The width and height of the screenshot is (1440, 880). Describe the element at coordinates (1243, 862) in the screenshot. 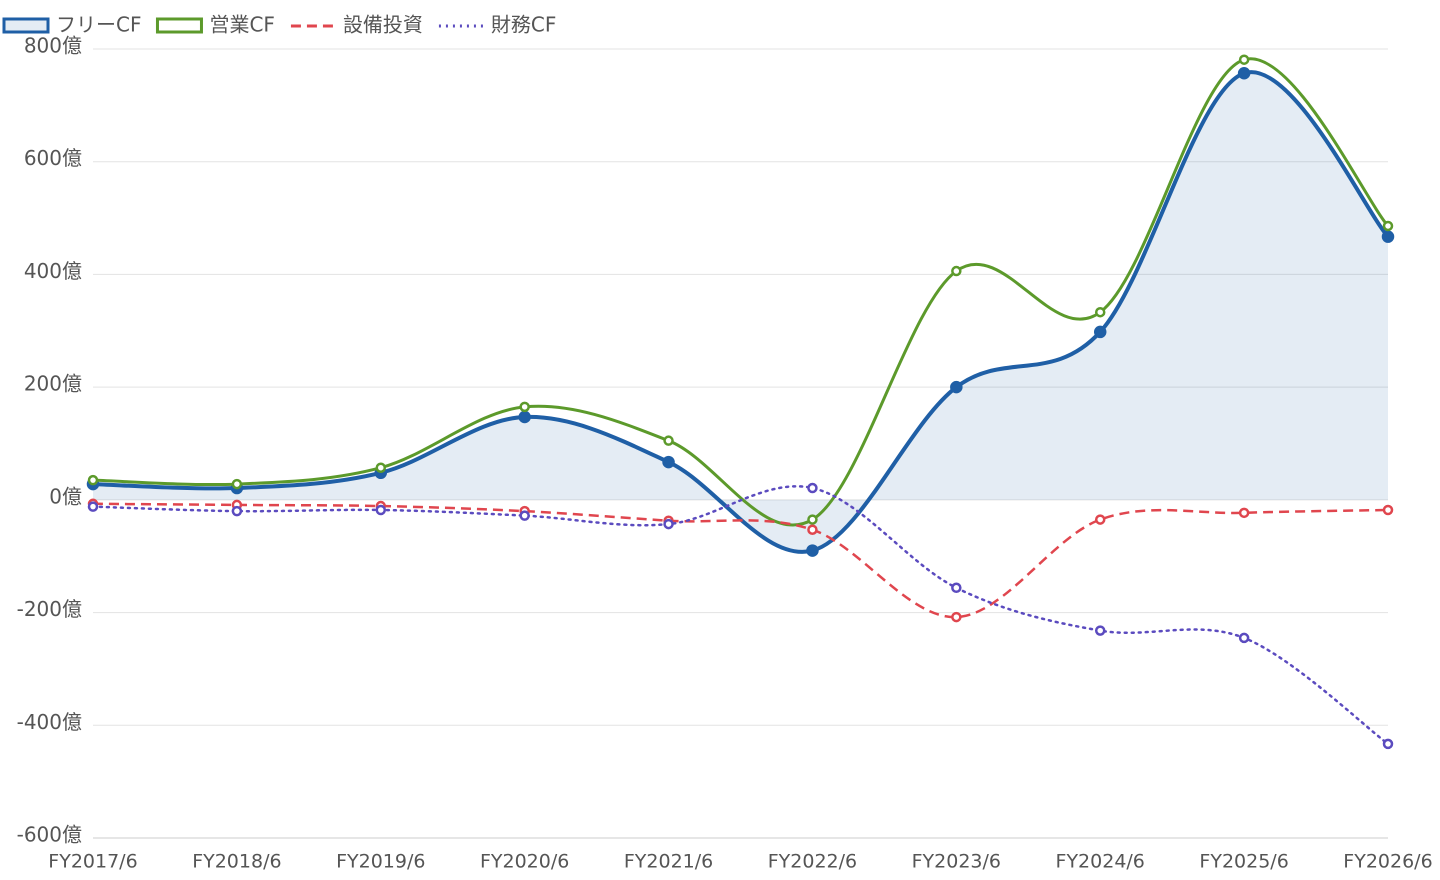

I see `x-tick-label: FY2025/6` at that location.